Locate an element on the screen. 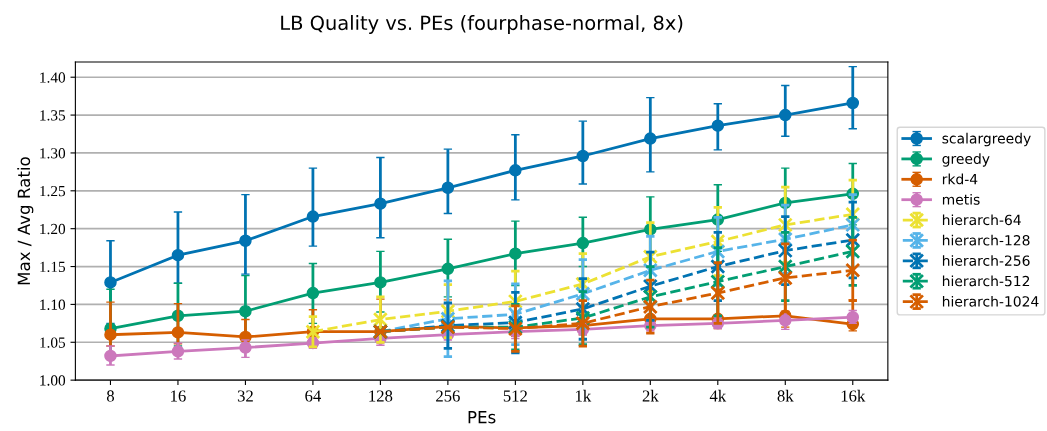 The image size is (1047, 431). x-tick-label: 8k is located at coordinates (785, 395).